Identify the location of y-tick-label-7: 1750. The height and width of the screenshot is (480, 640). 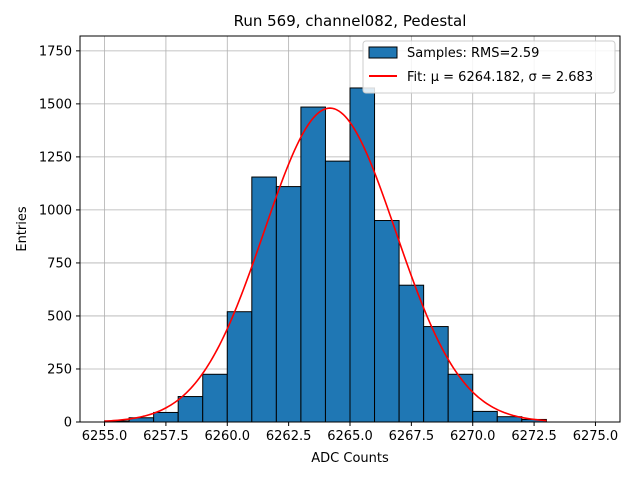
(55, 51).